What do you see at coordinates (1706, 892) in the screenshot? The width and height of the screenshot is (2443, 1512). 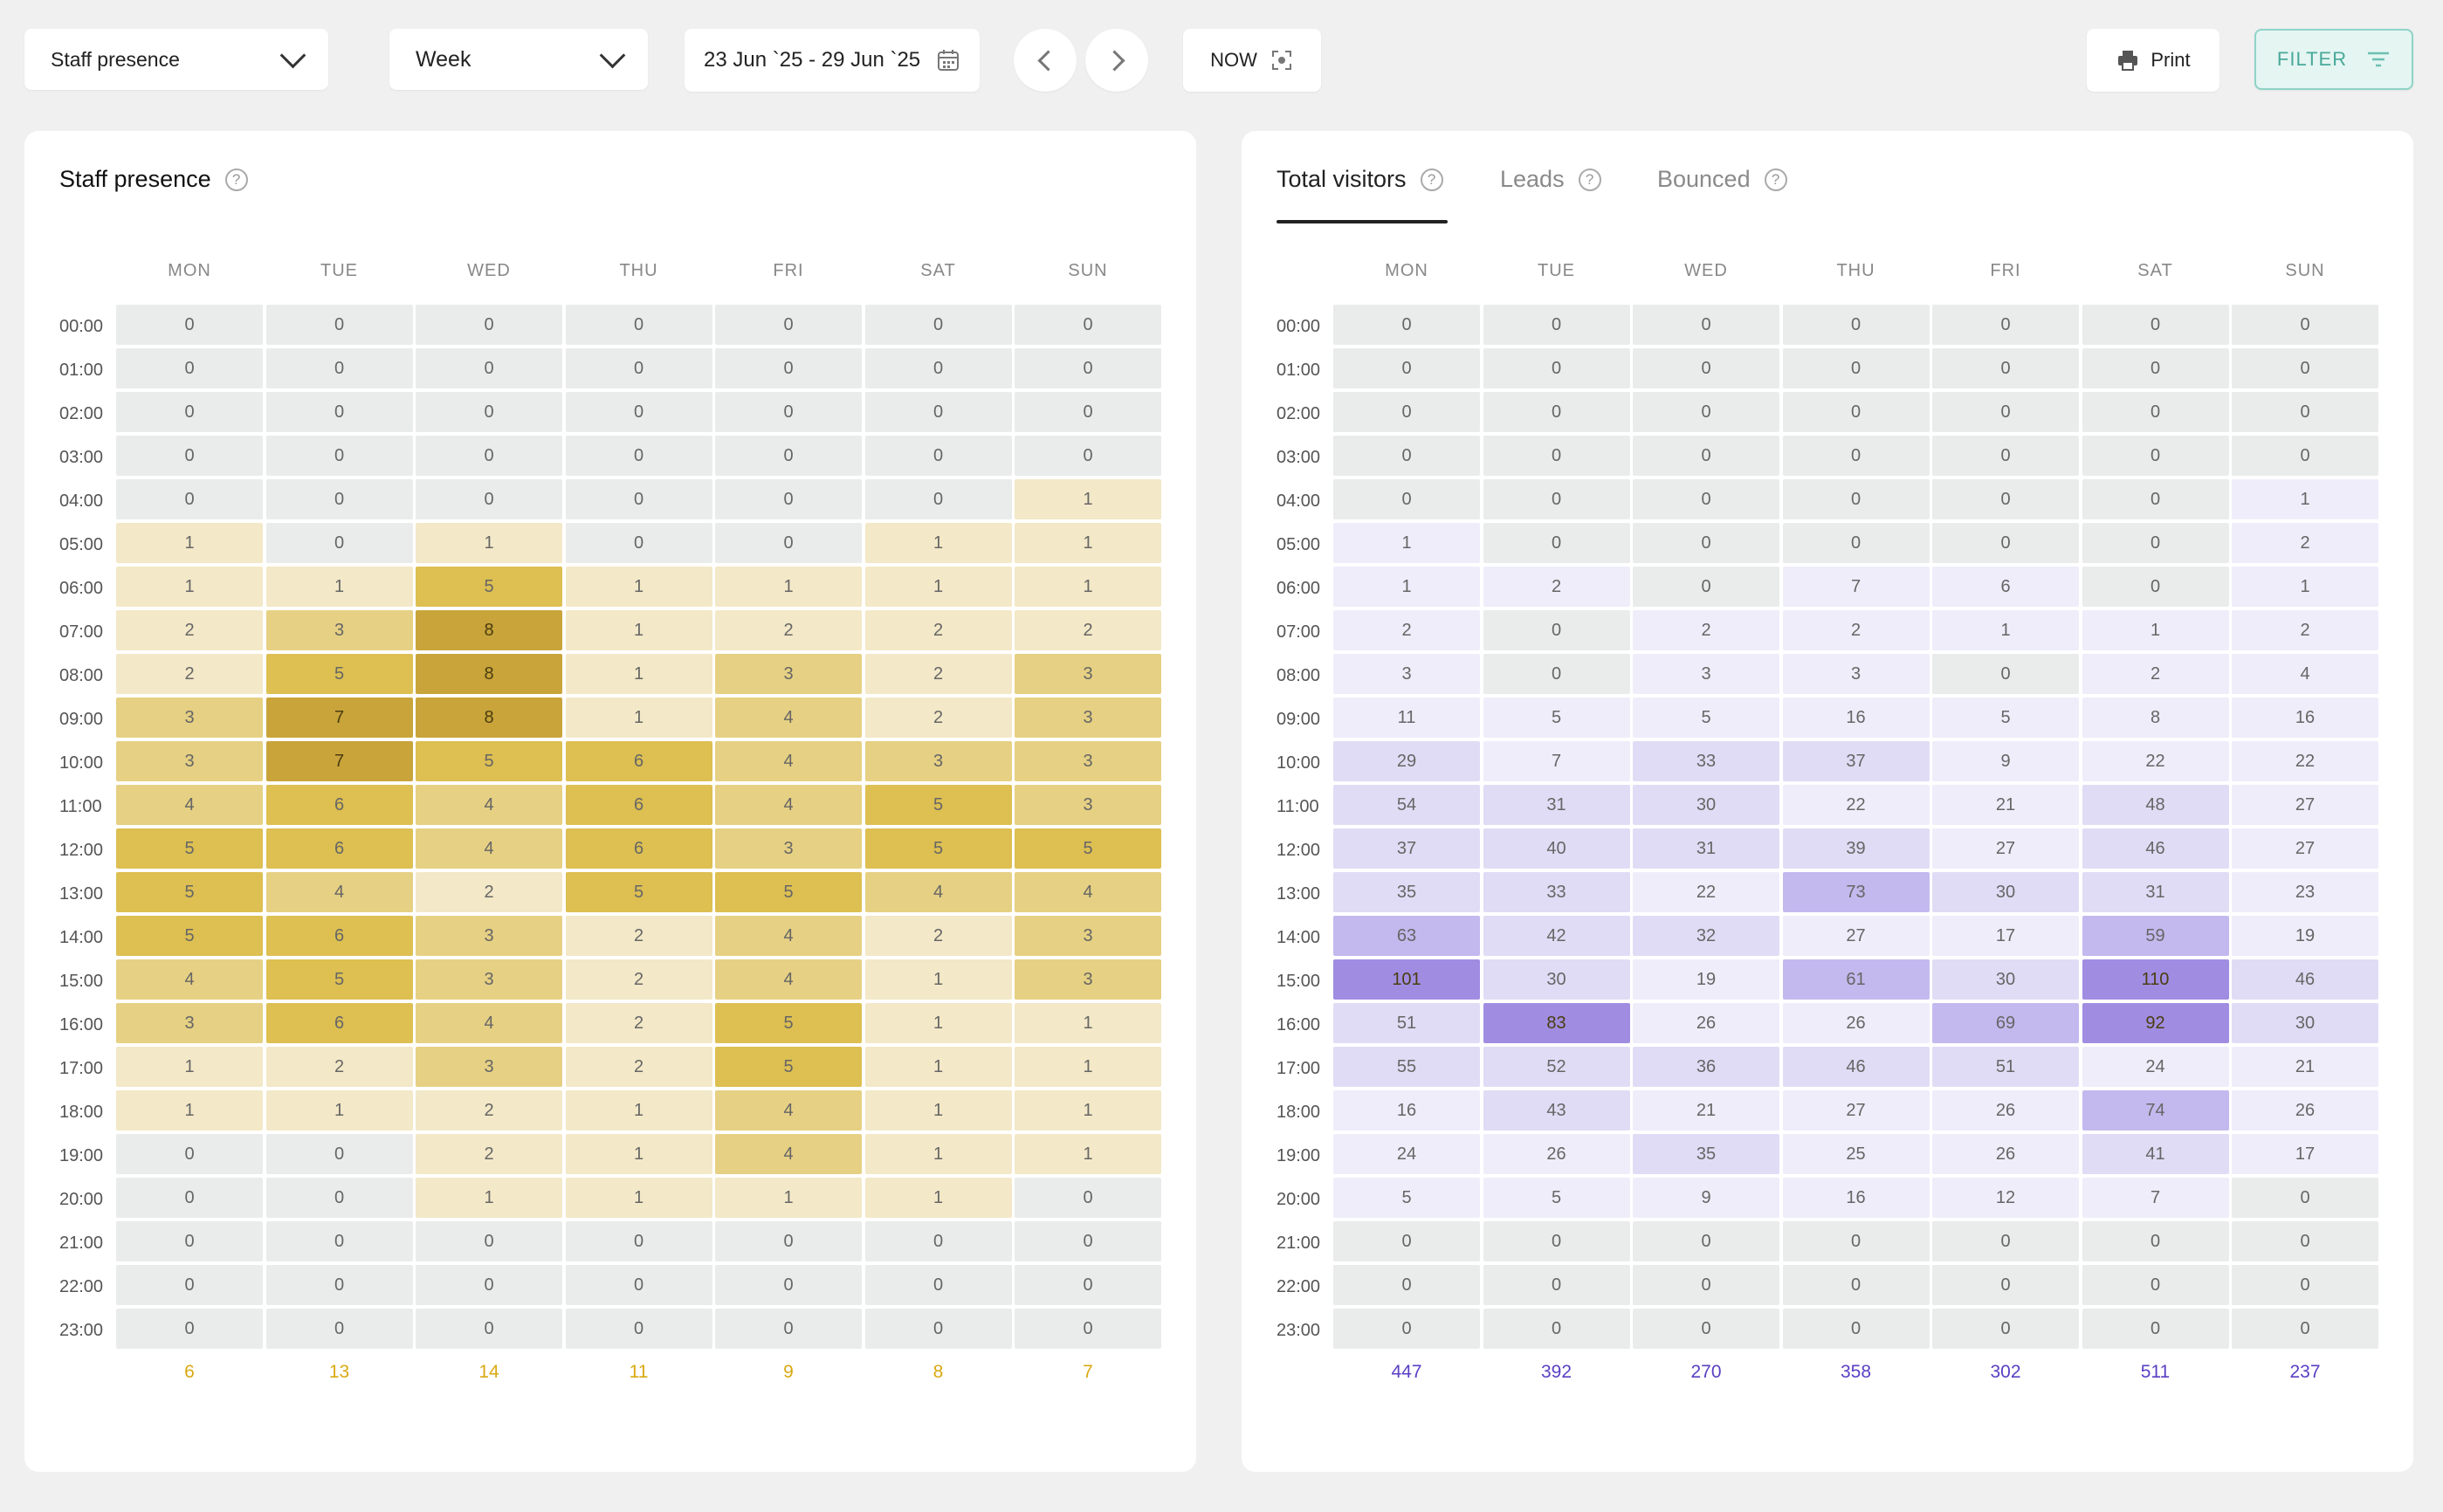 I see `heatmap-cell: 22` at bounding box center [1706, 892].